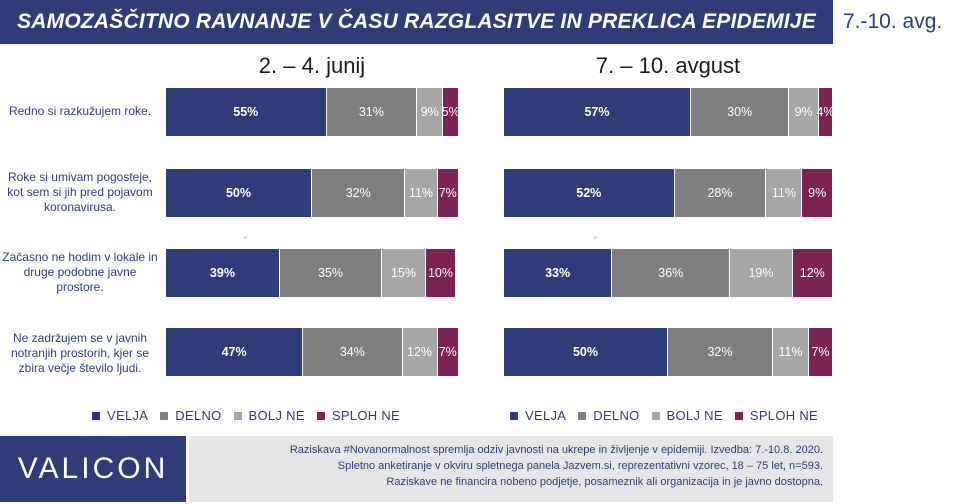 The width and height of the screenshot is (957, 504). I want to click on bar-segment-sploh-ne: 9%, so click(817, 193).